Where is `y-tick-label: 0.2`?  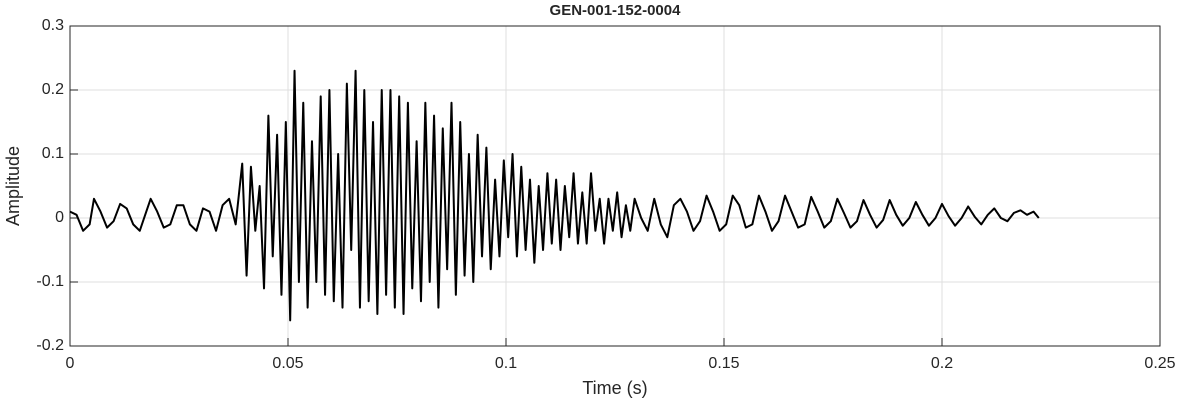
y-tick-label: 0.2 is located at coordinates (53, 89).